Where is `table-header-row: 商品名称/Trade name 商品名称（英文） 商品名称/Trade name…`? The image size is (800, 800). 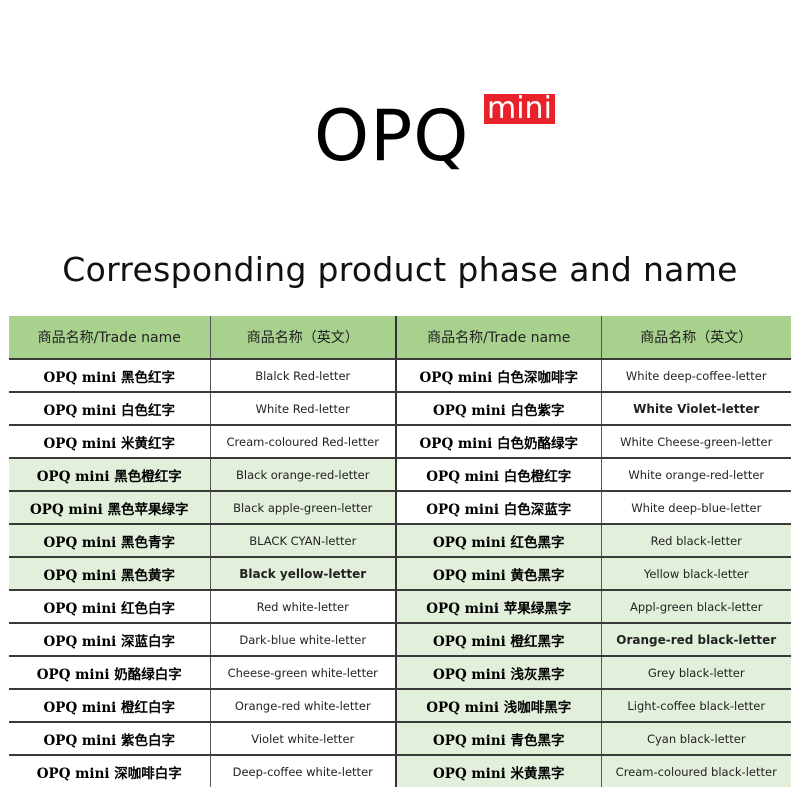 table-header-row: 商品名称/Trade name 商品名称（英文） 商品名称/Trade name… is located at coordinates (400, 338).